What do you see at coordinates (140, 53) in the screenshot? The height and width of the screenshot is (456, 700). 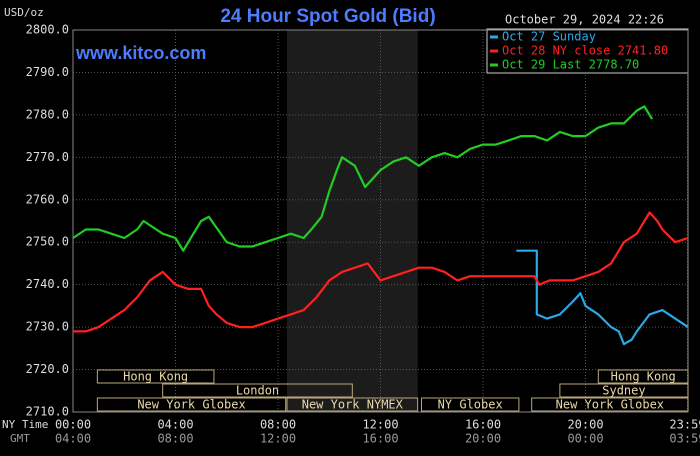 I see `watermark: www.kitco.com` at bounding box center [140, 53].